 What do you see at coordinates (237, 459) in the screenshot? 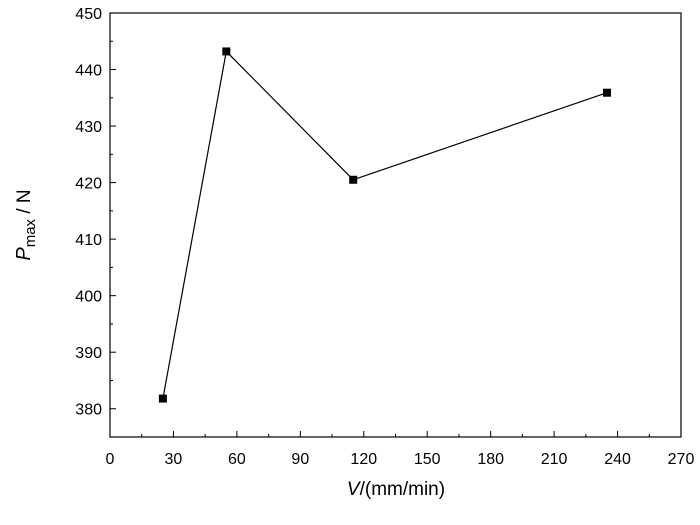
I see `x-tick-label: 60` at bounding box center [237, 459].